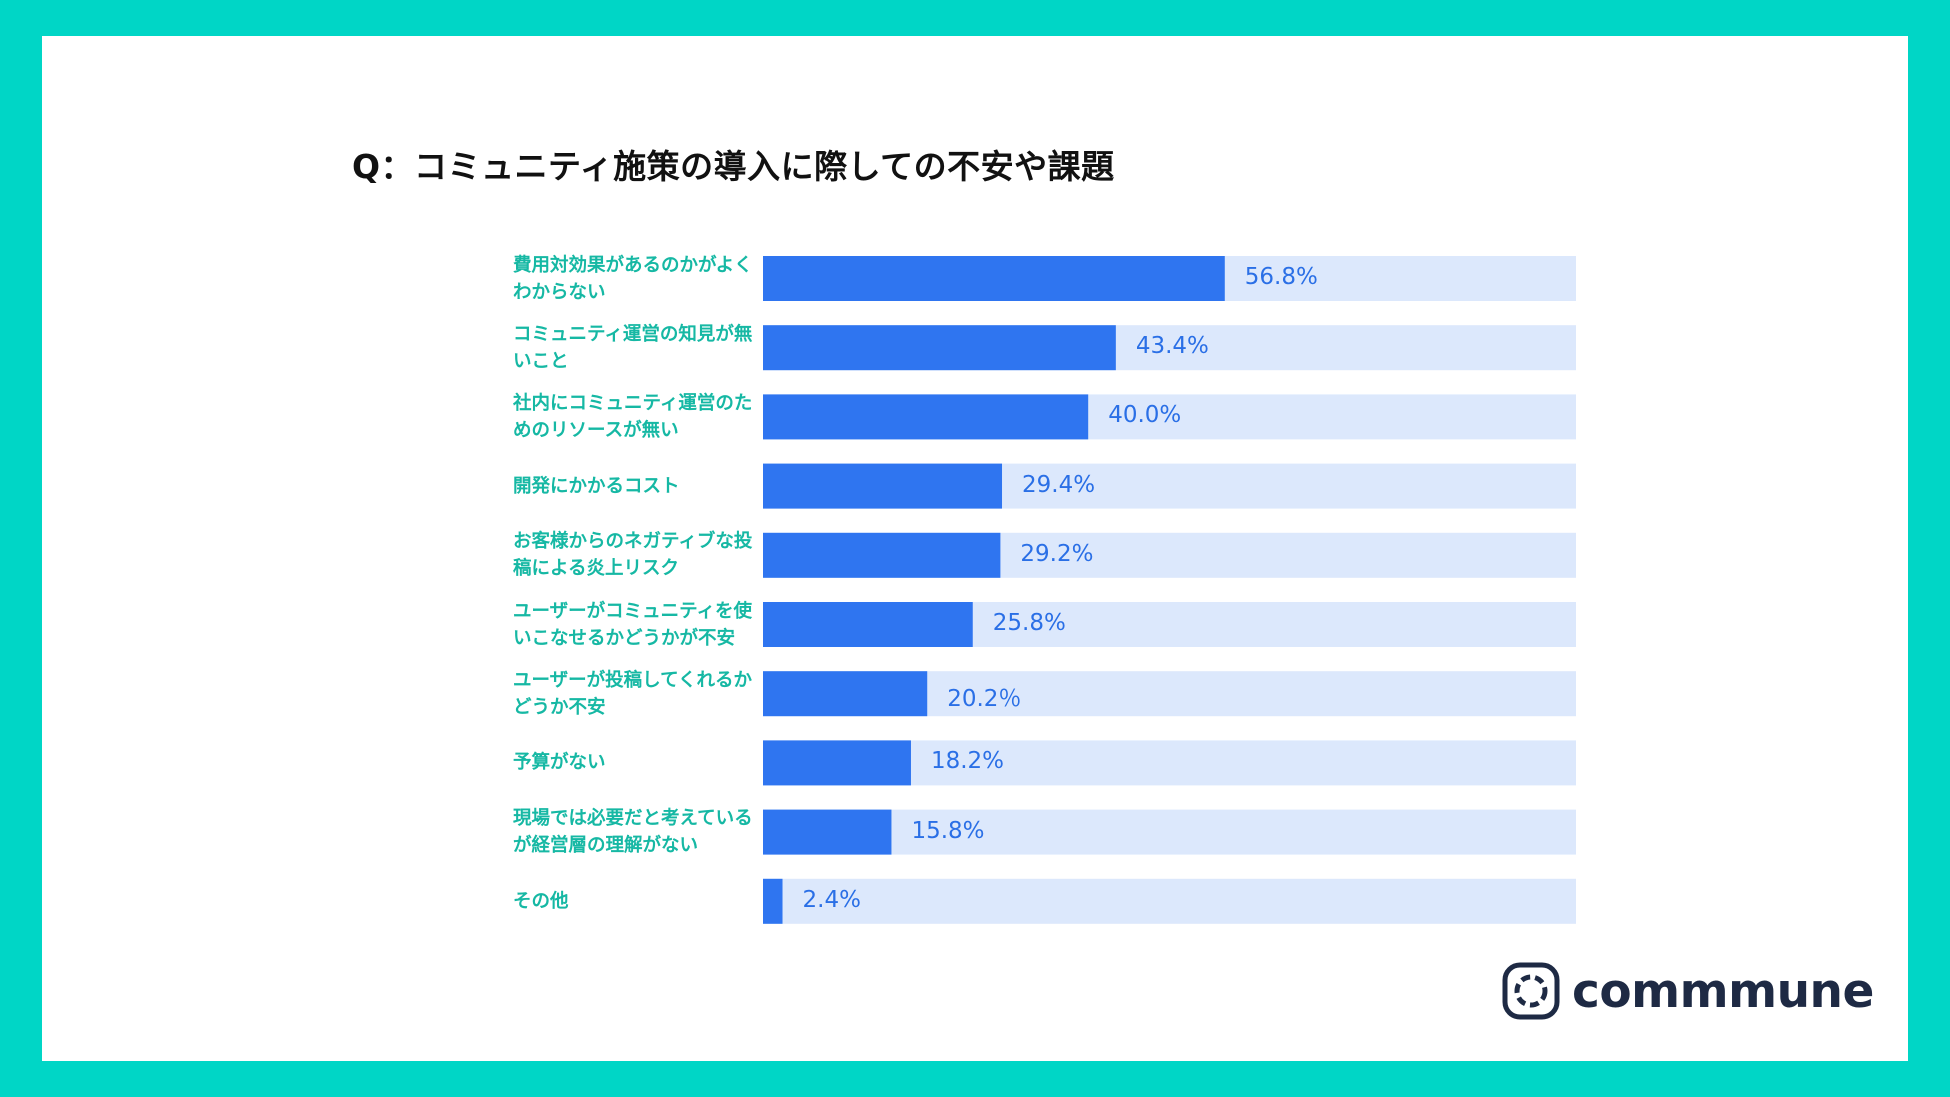 This screenshot has width=1950, height=1097. Describe the element at coordinates (1145, 415) in the screenshot. I see `bar-value-label: 40.0%` at that location.